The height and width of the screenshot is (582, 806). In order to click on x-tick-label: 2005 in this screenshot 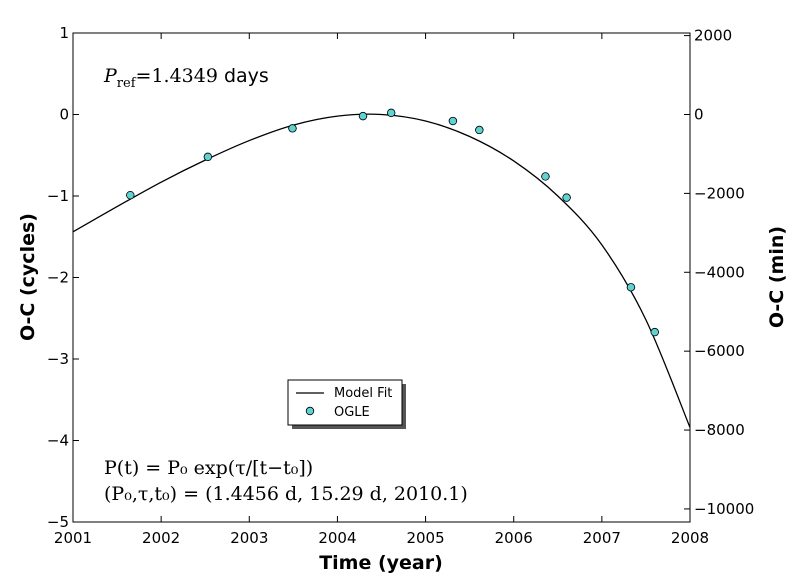, I will do `click(425, 538)`.